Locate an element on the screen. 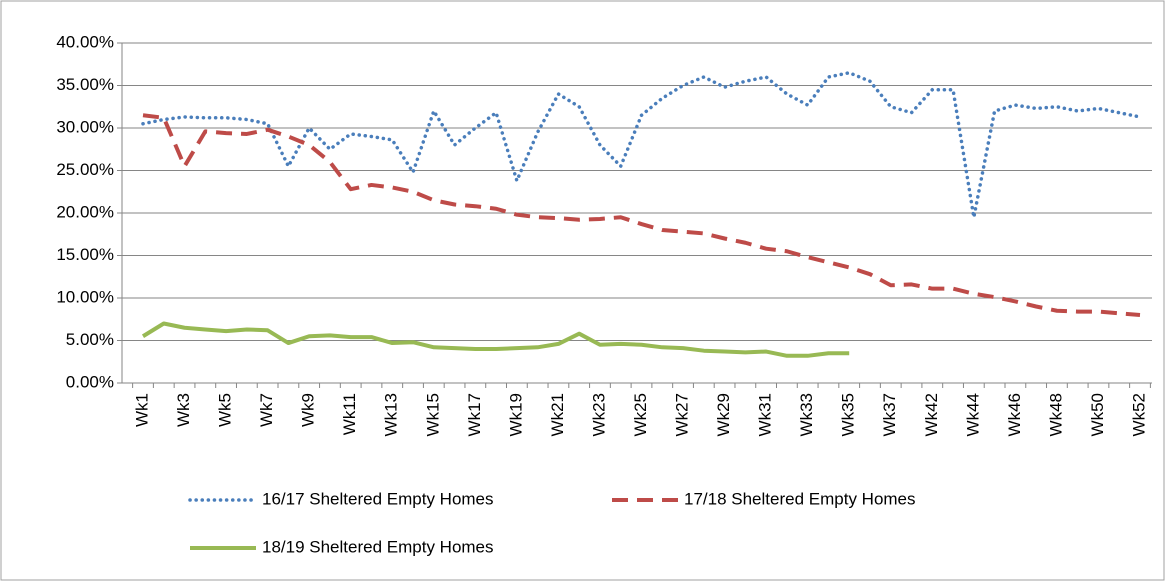 This screenshot has width=1165, height=581. x-tick-label: Wk37 is located at coordinates (889, 414).